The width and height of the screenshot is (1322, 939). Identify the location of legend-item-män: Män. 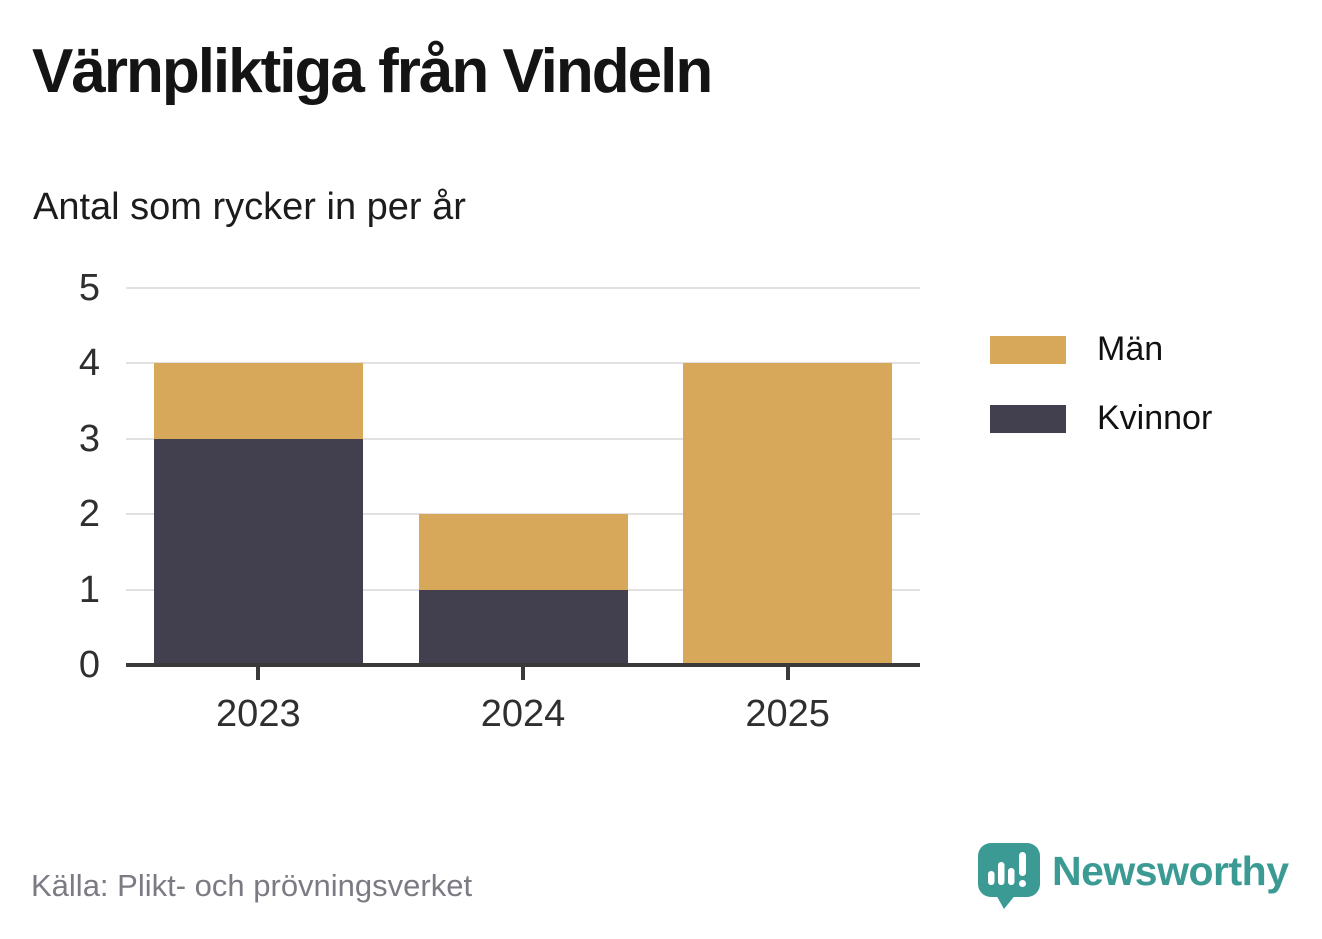
(1101, 349).